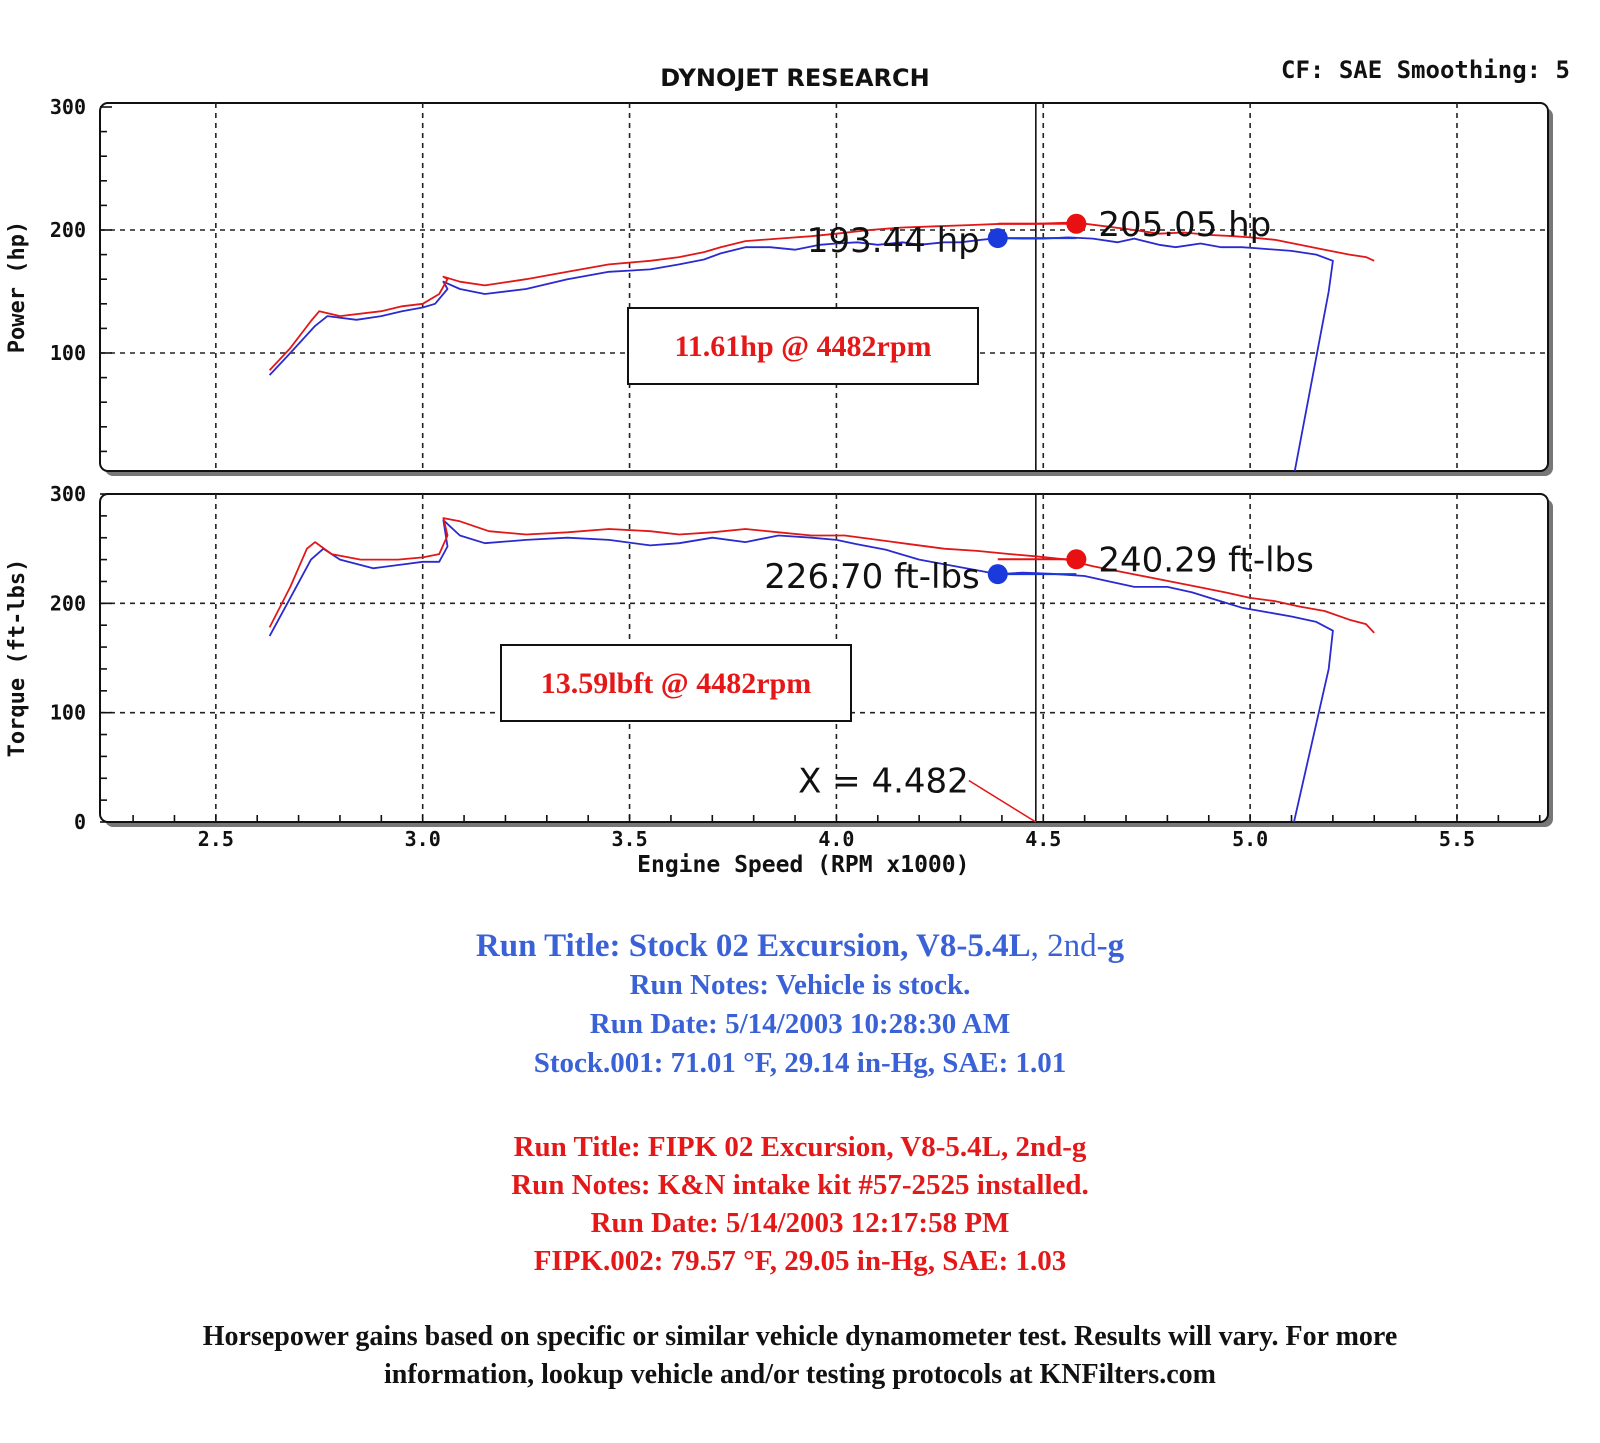  Describe the element at coordinates (17, 658) in the screenshot. I see `torque-ylabel: Torque (ft-lbs)` at that location.